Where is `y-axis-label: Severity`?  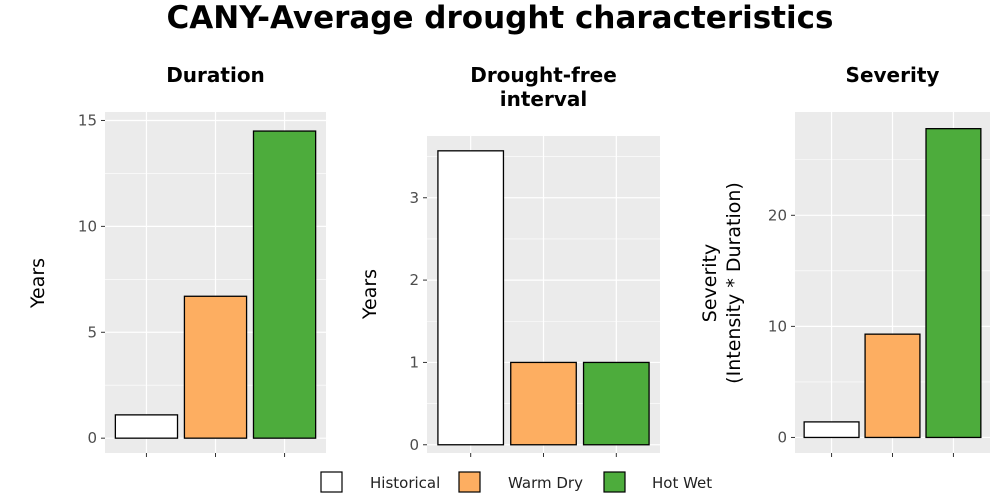
y-axis-label: Severity is located at coordinates (710, 283).